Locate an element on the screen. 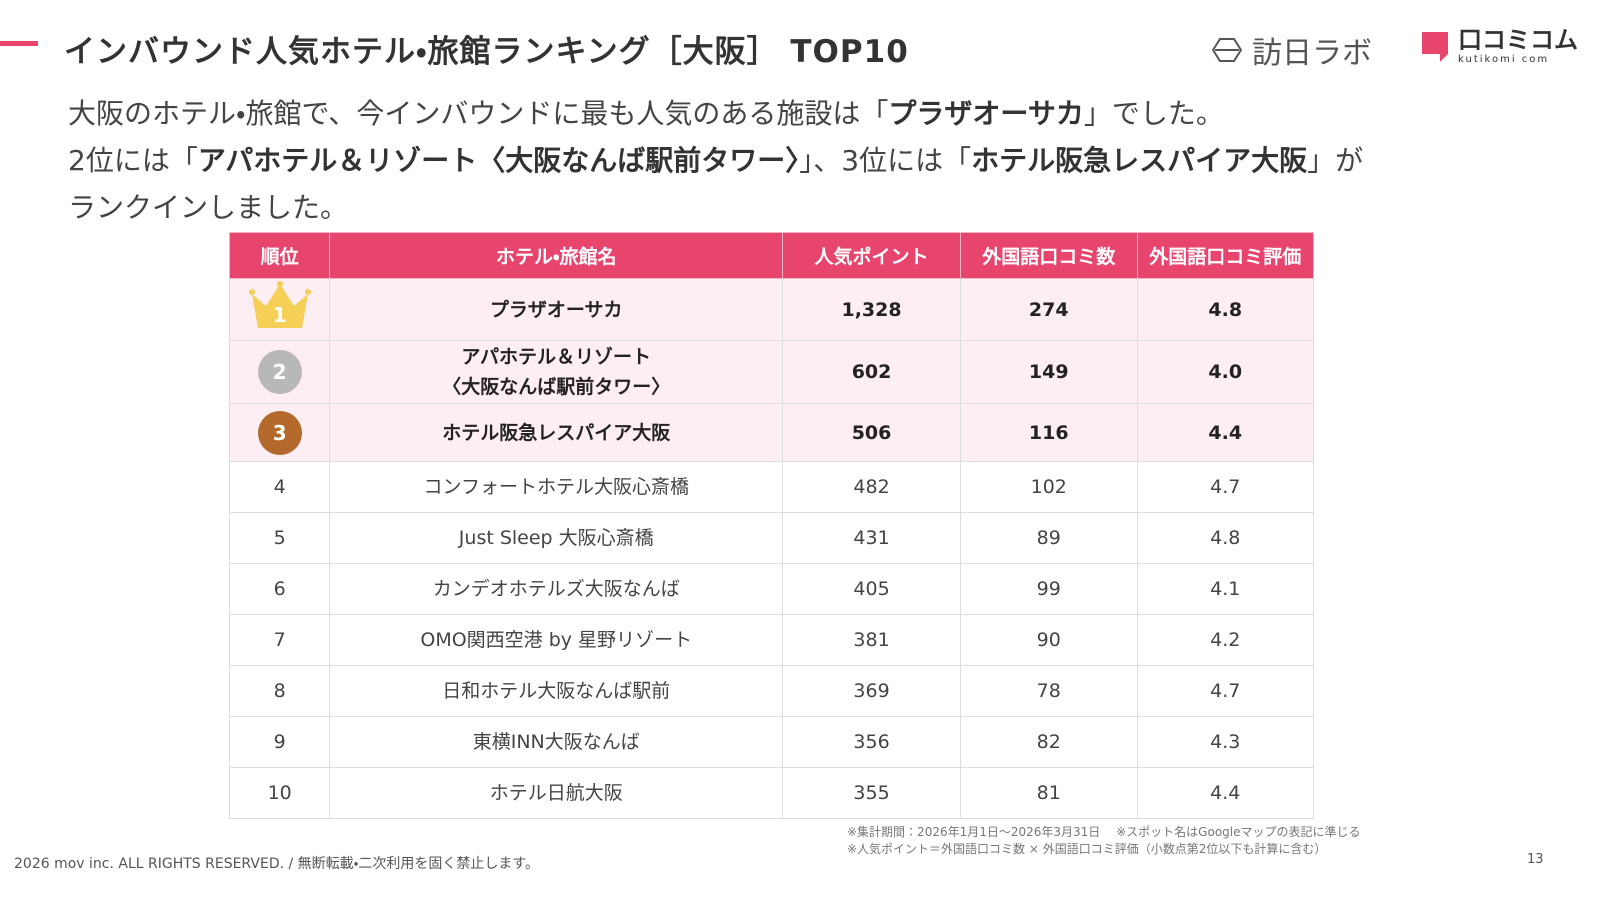  value-cell: 482 is located at coordinates (871, 487).